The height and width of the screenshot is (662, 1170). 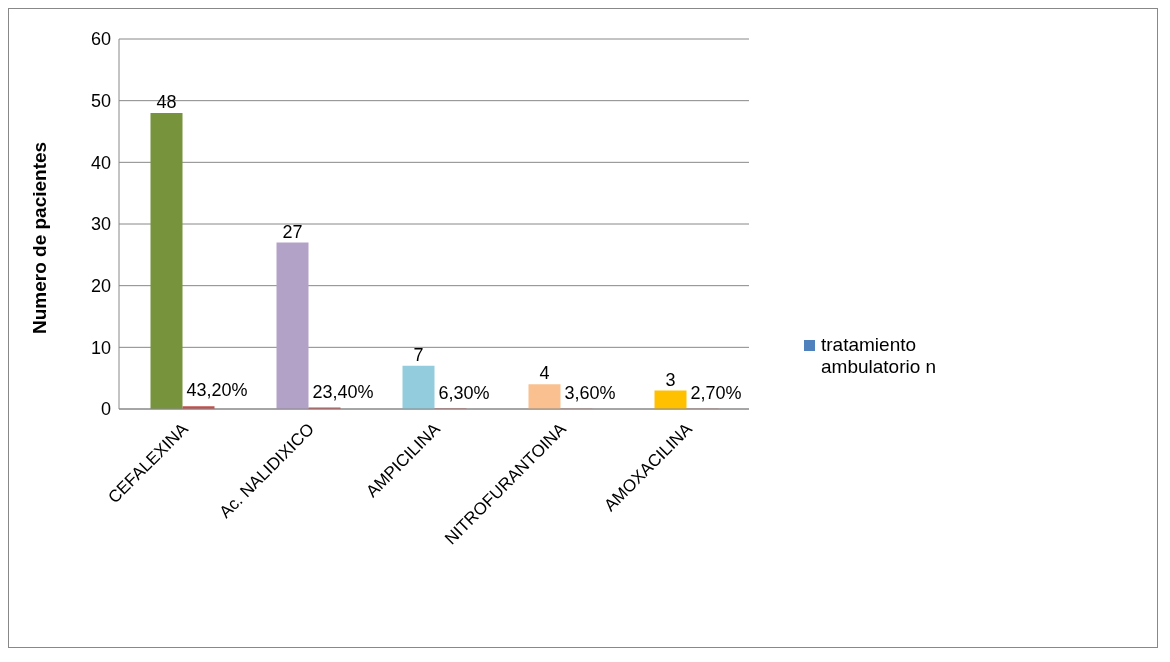 I want to click on y-tick-label: 40, so click(x=100, y=162).